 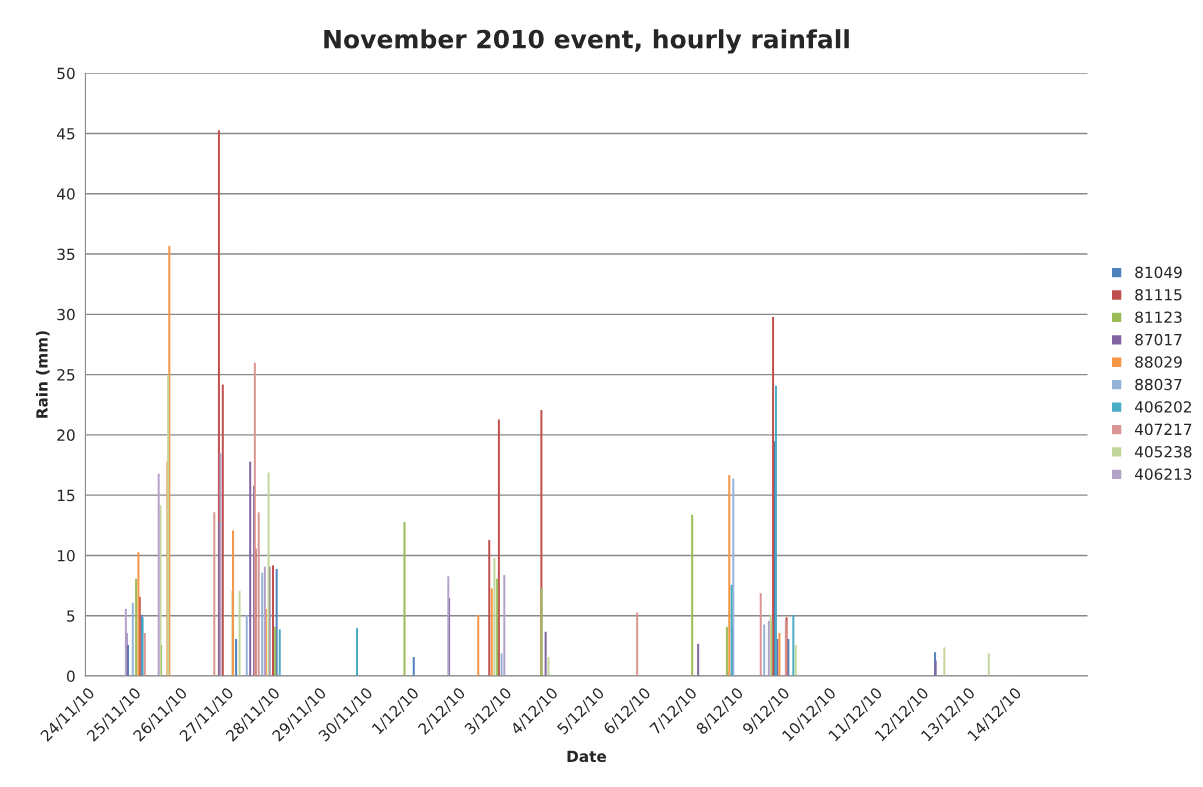 I want to click on y-tick-label: 20, so click(x=66, y=435).